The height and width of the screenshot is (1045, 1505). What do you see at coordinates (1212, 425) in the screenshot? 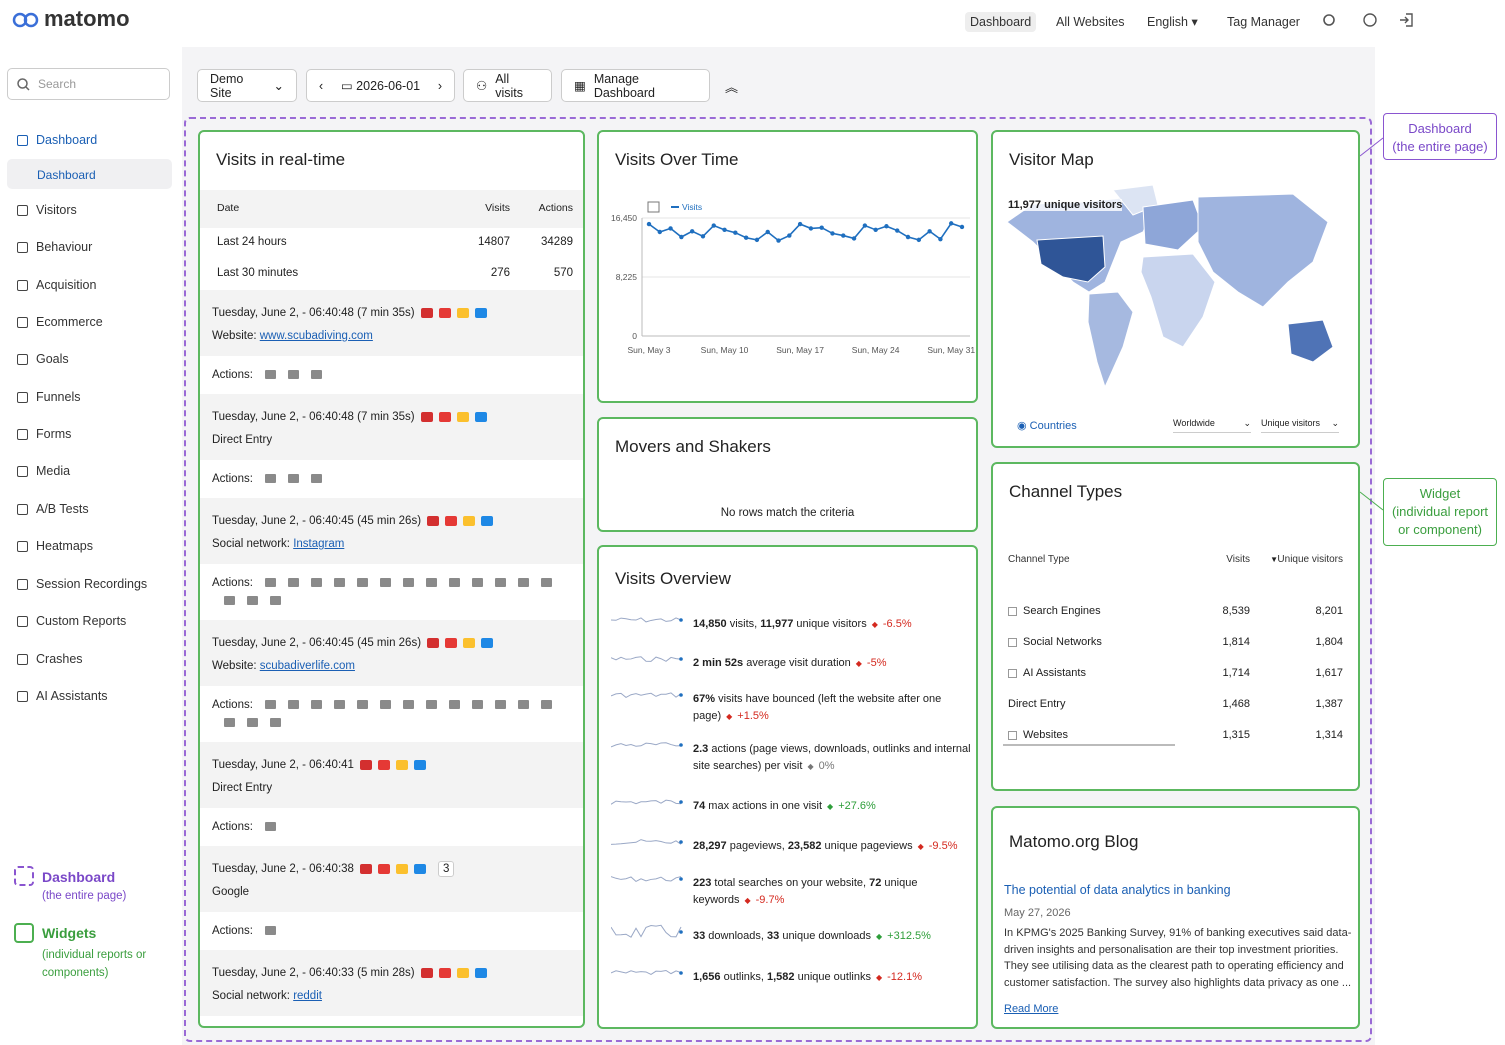
I see `region-select: Worldwide ⌄` at bounding box center [1212, 425].